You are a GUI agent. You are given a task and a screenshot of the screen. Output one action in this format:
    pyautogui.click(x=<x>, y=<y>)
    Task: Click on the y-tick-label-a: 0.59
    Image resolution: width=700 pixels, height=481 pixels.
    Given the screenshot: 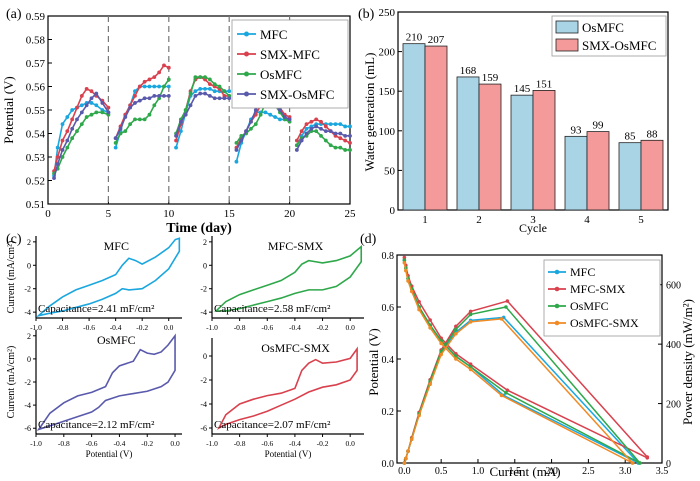 What is the action you would take?
    pyautogui.click(x=36, y=17)
    